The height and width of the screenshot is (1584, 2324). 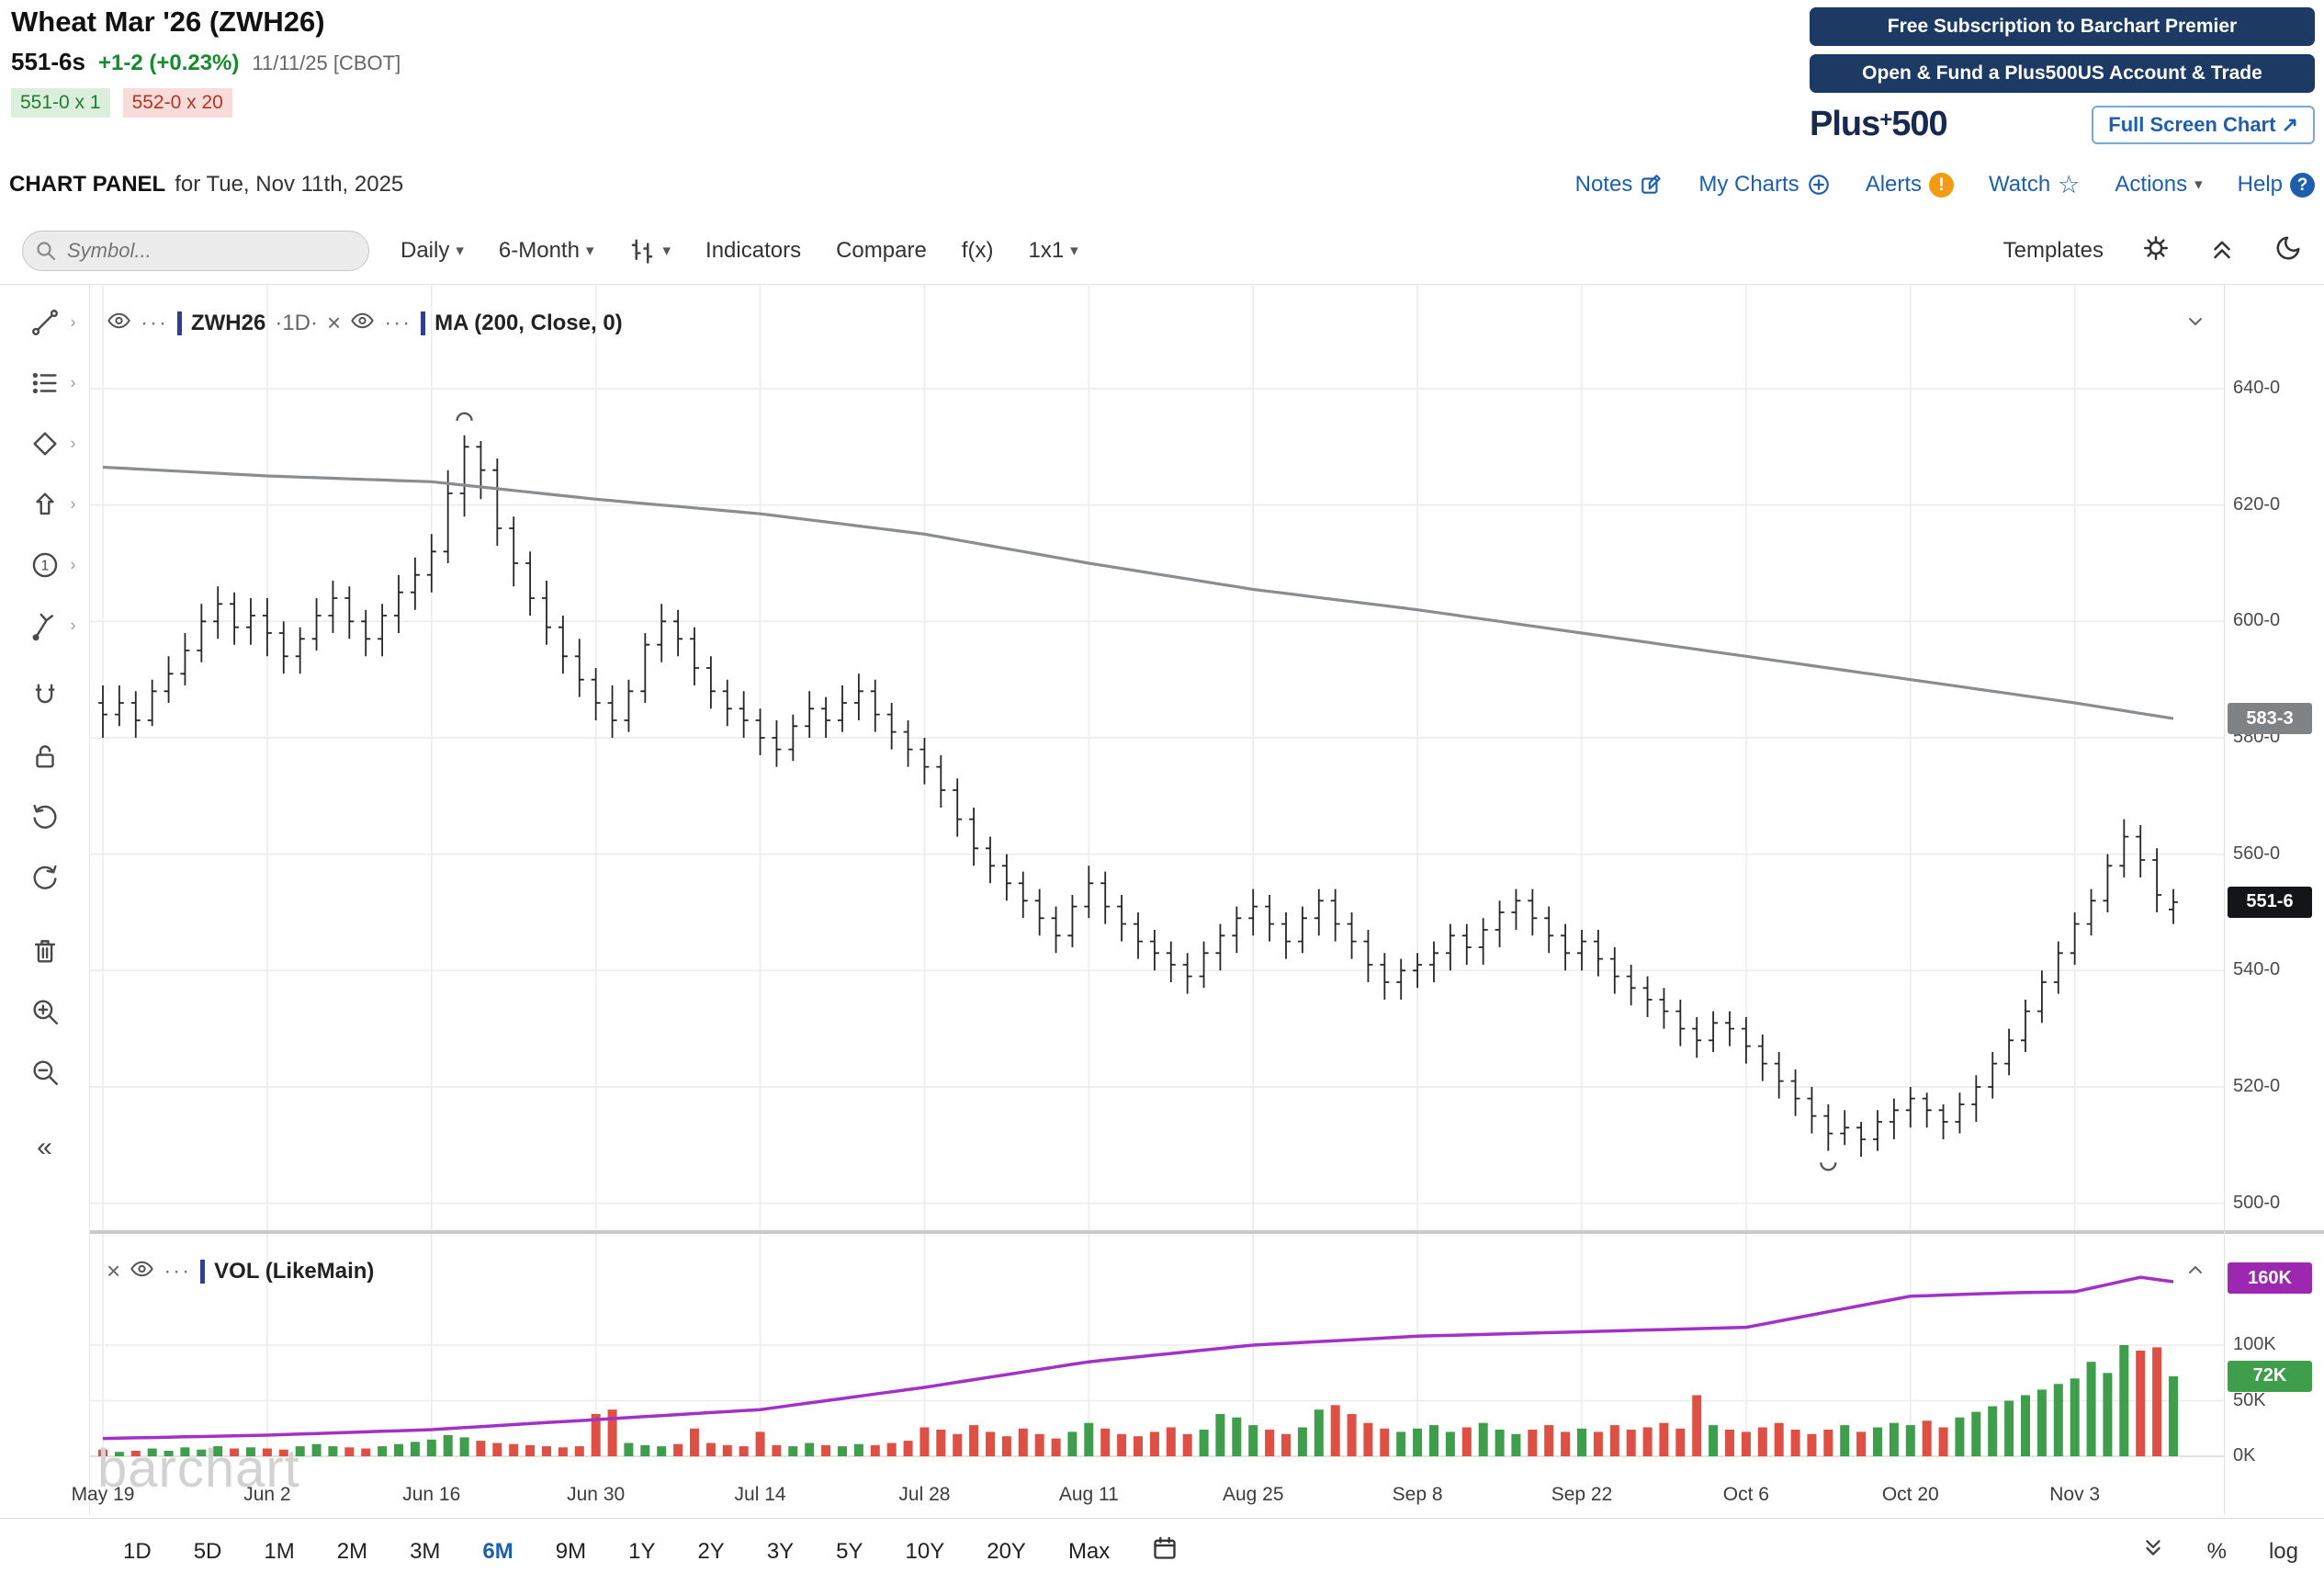 What do you see at coordinates (753, 251) in the screenshot?
I see `indicators-button: Indicators` at bounding box center [753, 251].